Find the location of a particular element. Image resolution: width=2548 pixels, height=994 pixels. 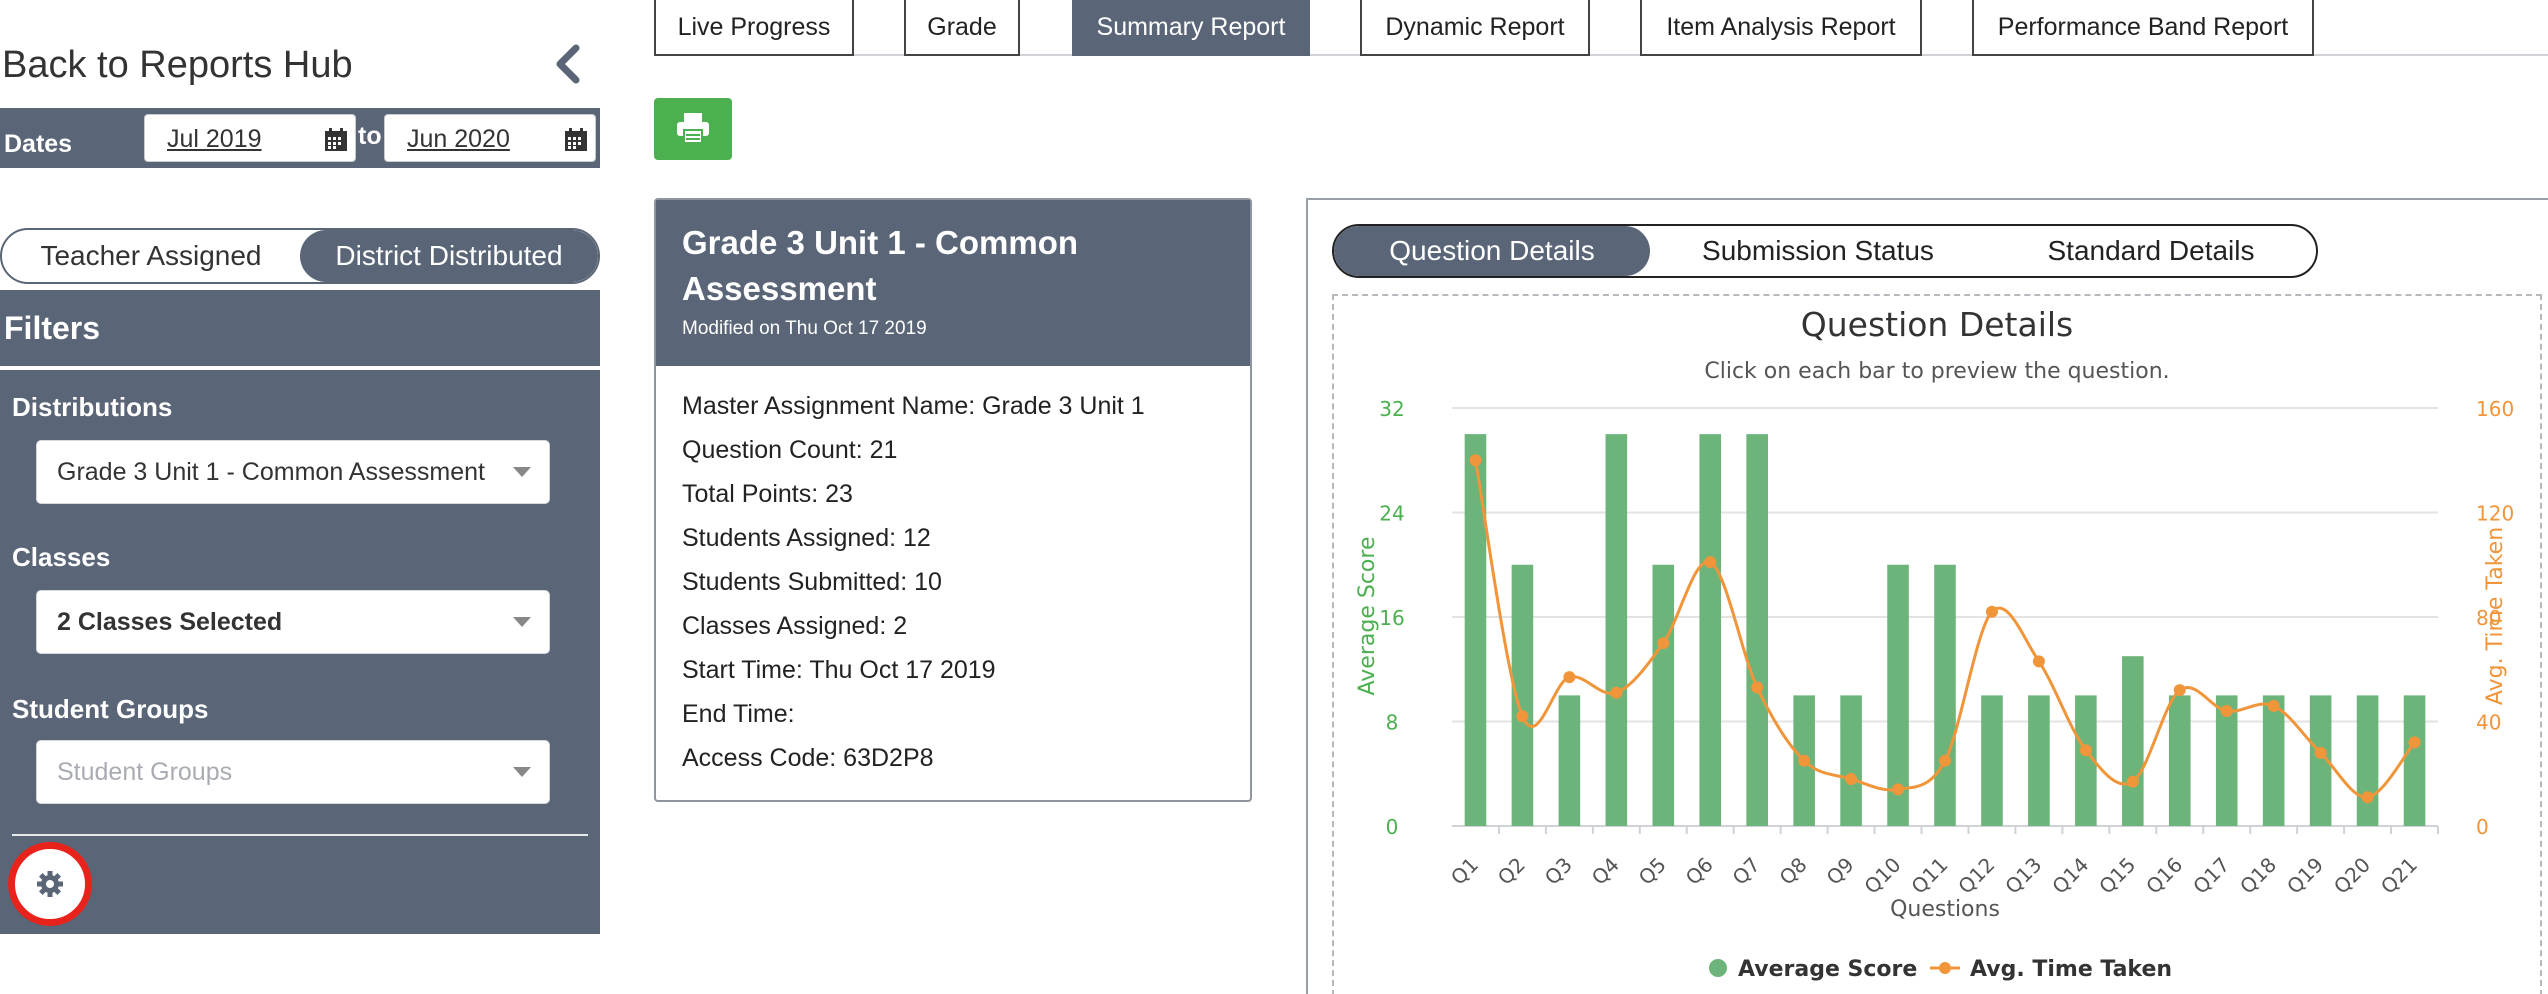

classes-value: 2 Classes Selected is located at coordinates (170, 622).